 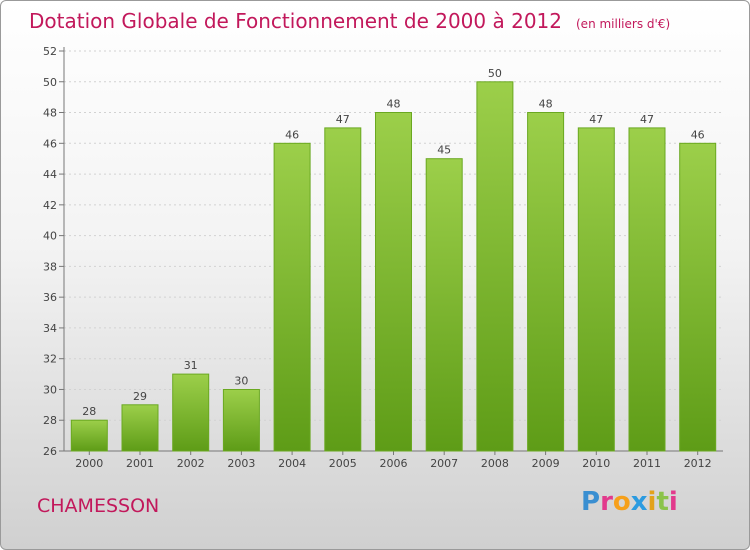 I want to click on y-tick-labels: 26 28 30 32 34 36 38 40 42 44 46 48 50 52, so click(x=50, y=251).